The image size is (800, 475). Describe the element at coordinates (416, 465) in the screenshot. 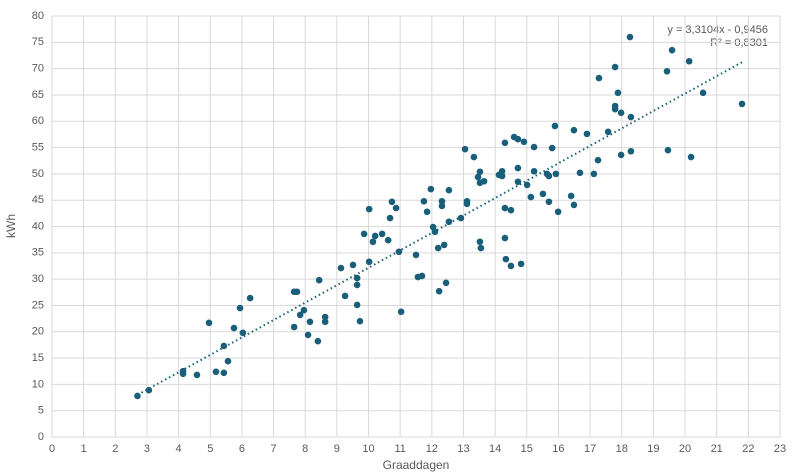

I see `x-axis-title: Graaddagen` at that location.